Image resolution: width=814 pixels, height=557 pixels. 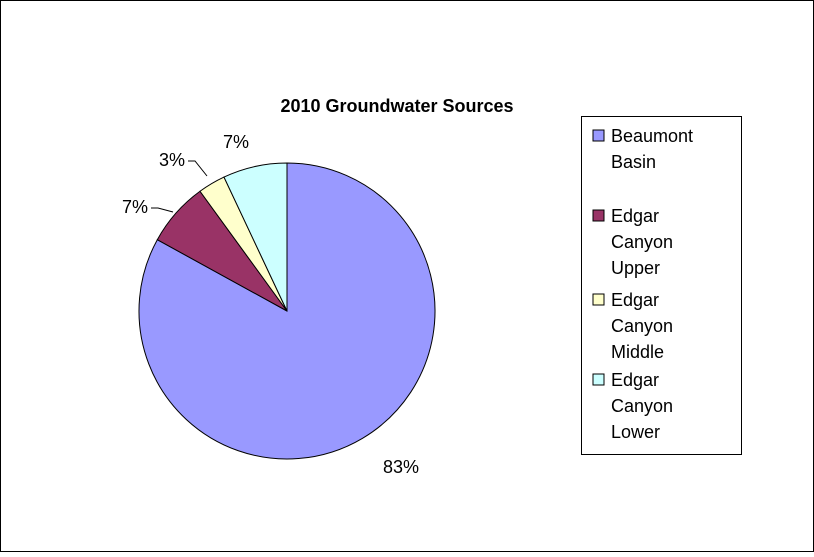 I want to click on slice-label-1: 83%, so click(x=401, y=467).